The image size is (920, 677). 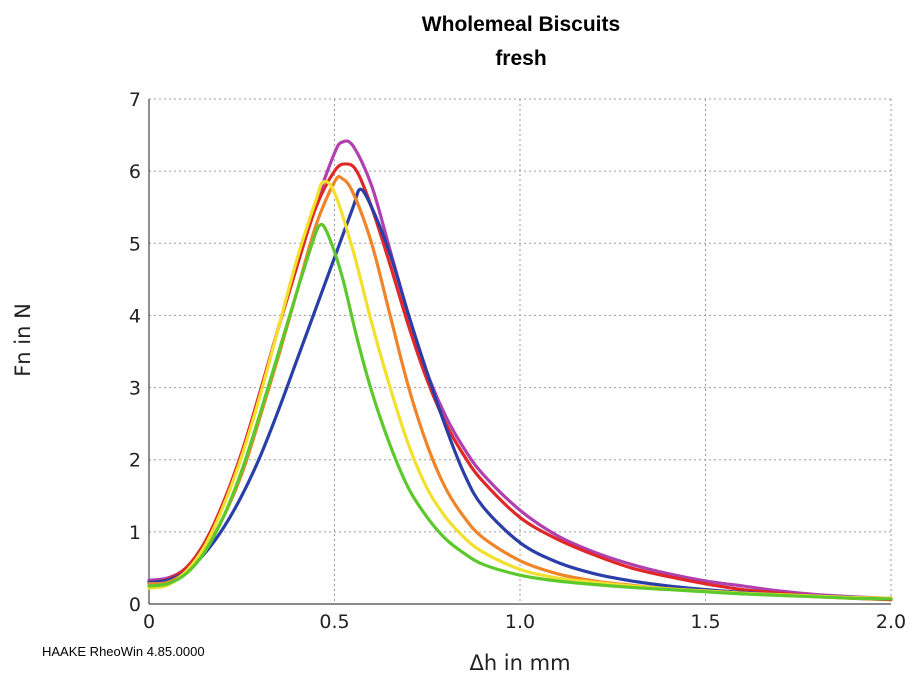 I want to click on x-tick-label: 0, so click(x=149, y=622).